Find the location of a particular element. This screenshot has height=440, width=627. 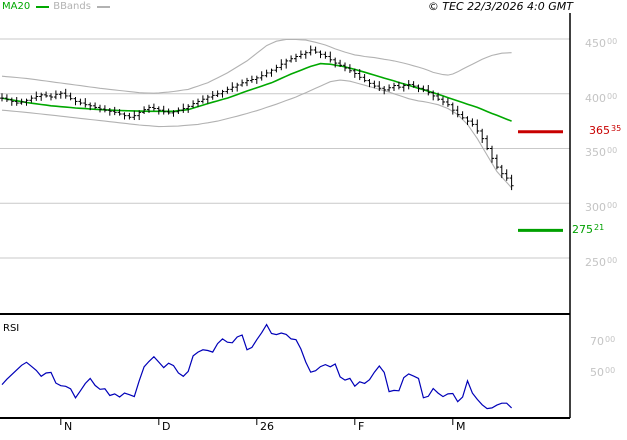

time-axis-label-n: N is located at coordinates (68, 426).